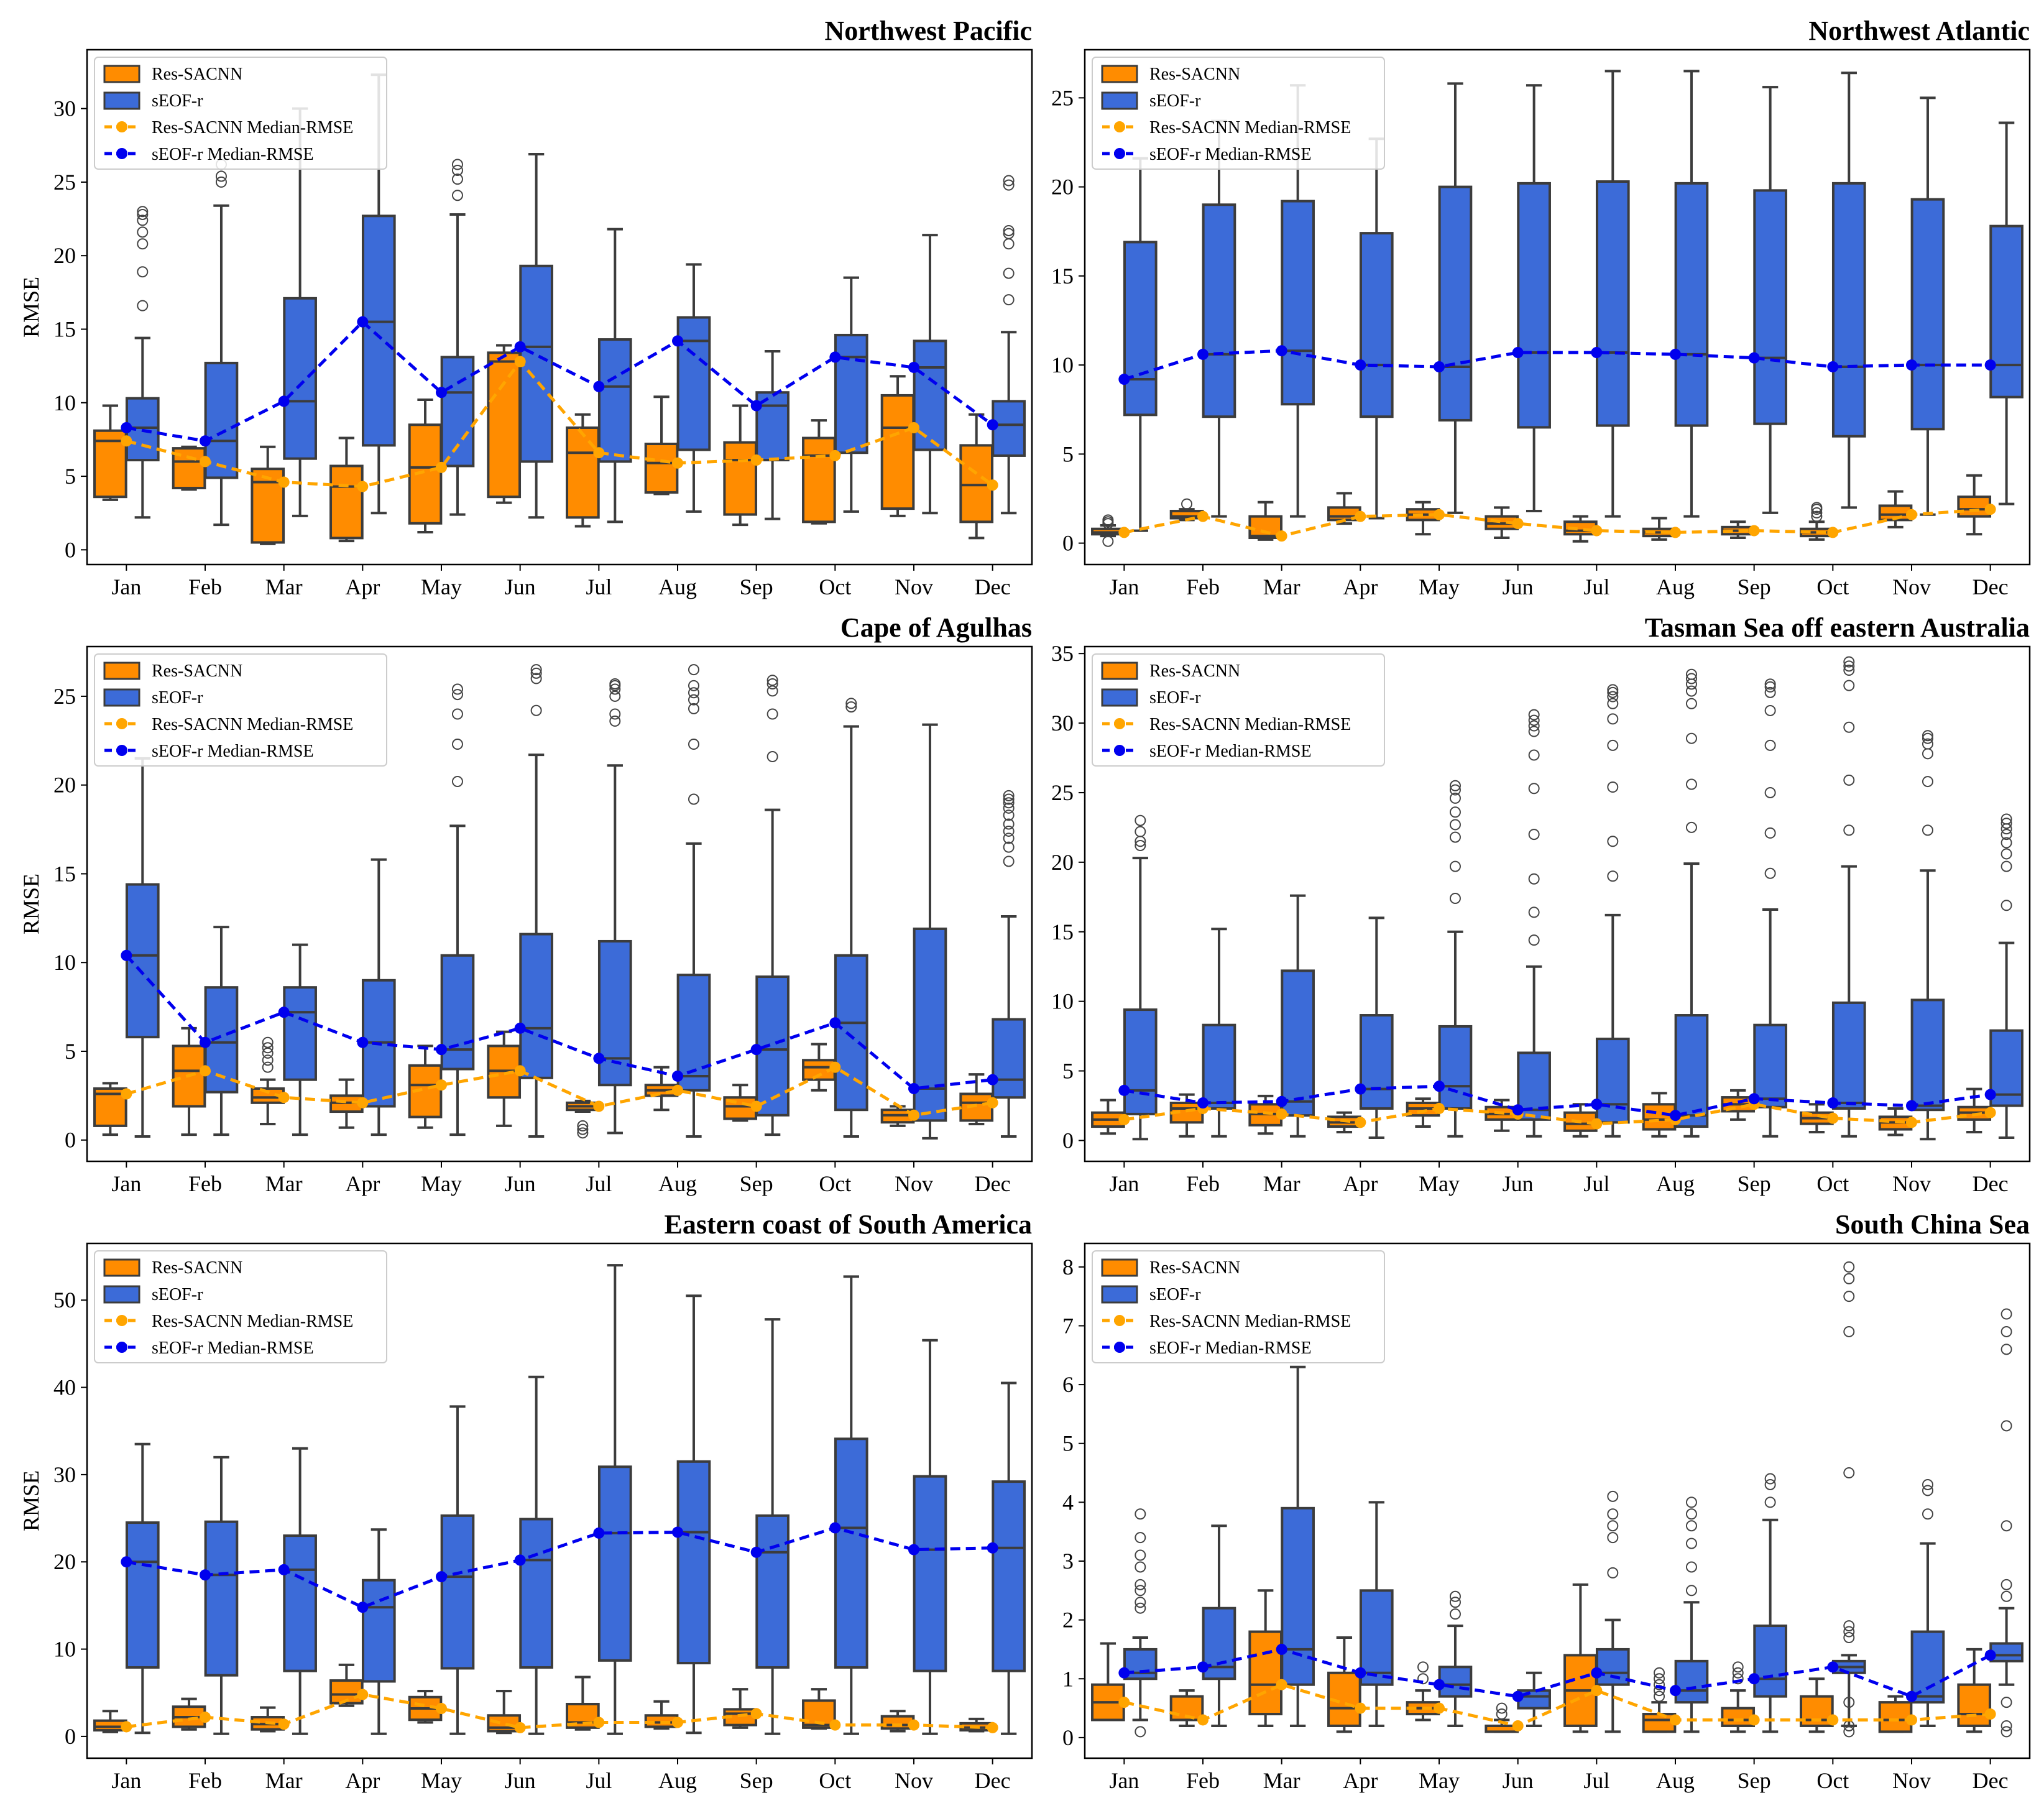  Describe the element at coordinates (1837, 627) in the screenshot. I see `panel-title: Tasman Sea off eastern Australia` at that location.